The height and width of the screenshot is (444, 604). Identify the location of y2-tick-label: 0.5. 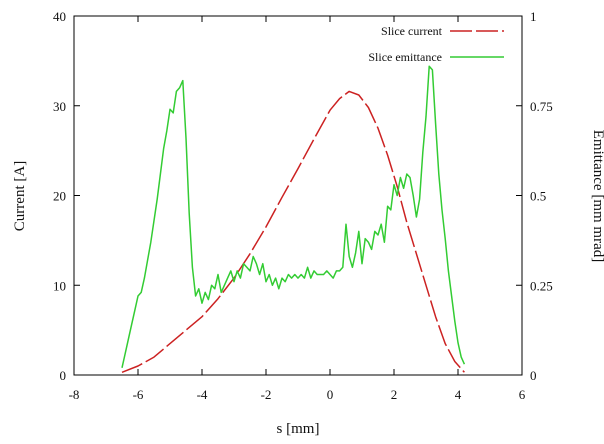
(538, 196).